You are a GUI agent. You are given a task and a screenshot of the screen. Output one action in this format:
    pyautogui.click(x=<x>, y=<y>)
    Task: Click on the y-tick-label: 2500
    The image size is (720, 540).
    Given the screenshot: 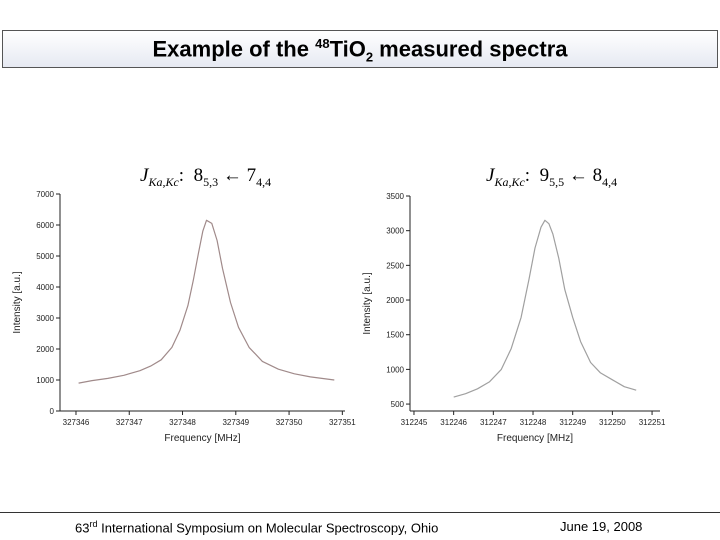 What is the action you would take?
    pyautogui.click(x=395, y=265)
    